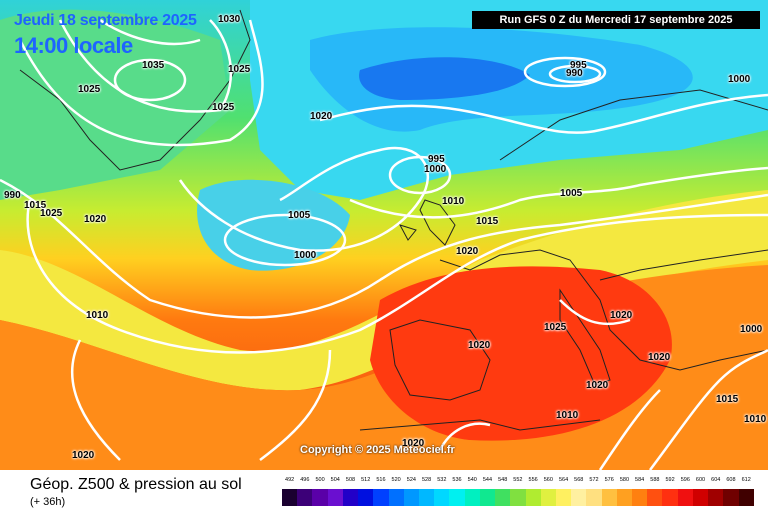  I want to click on map-caption: Géop. Z500 & pression au sol, so click(136, 484).